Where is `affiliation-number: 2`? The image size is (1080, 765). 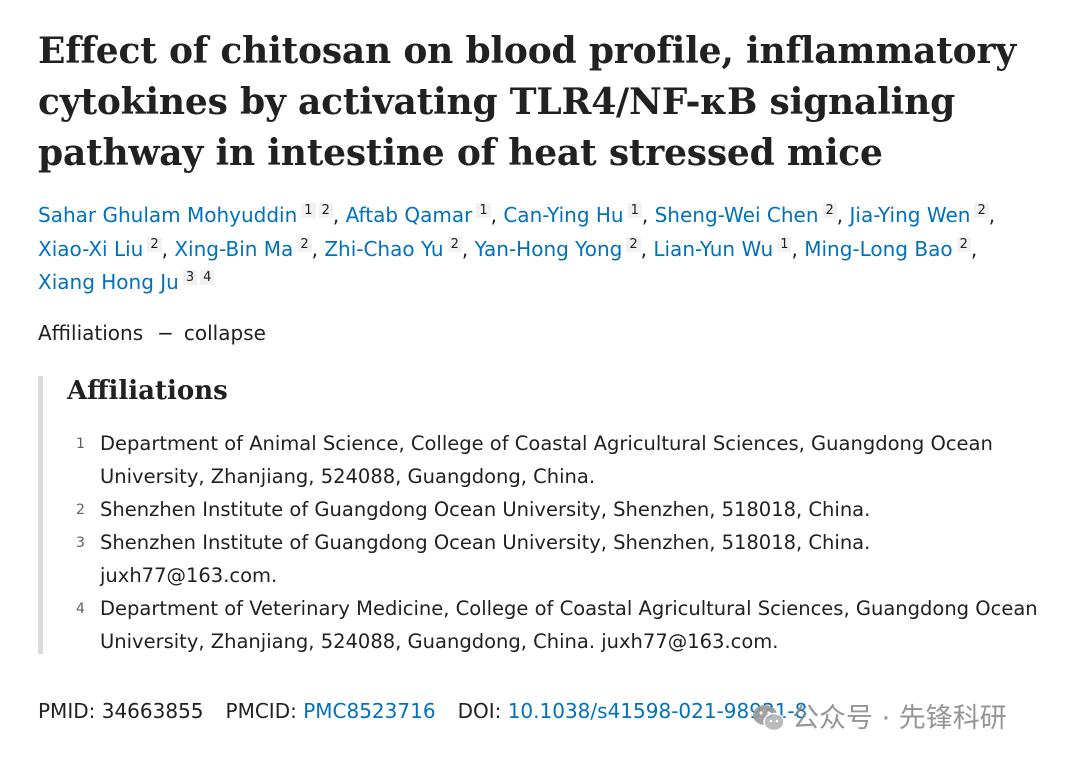 affiliation-number: 2 is located at coordinates (80, 510).